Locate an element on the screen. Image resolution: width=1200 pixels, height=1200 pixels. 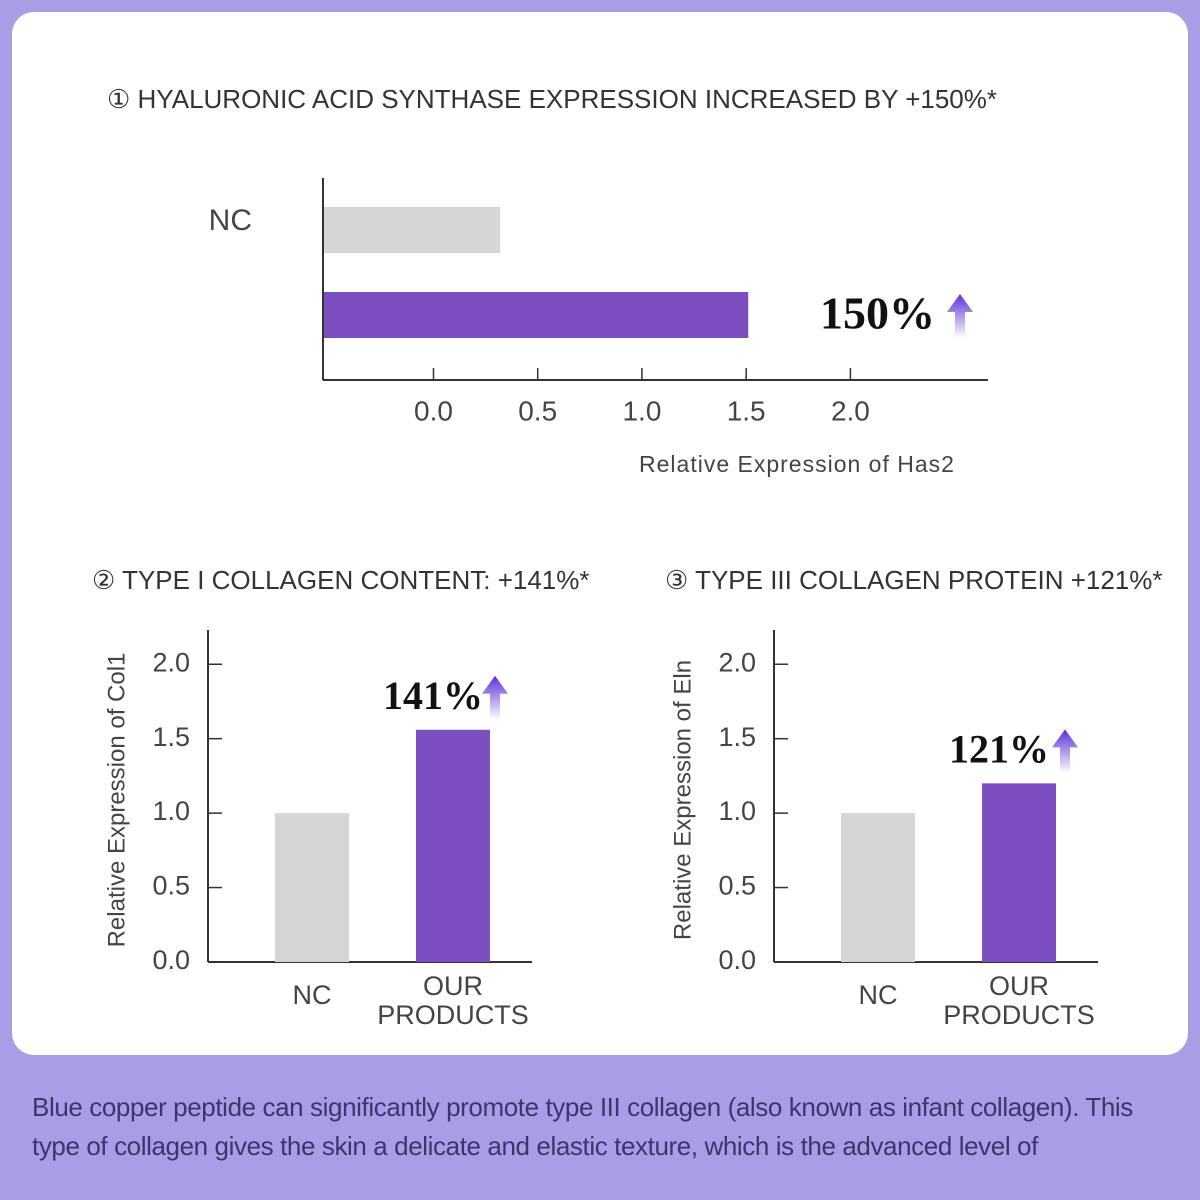
x-tick-label: 0.0 is located at coordinates (433, 410).